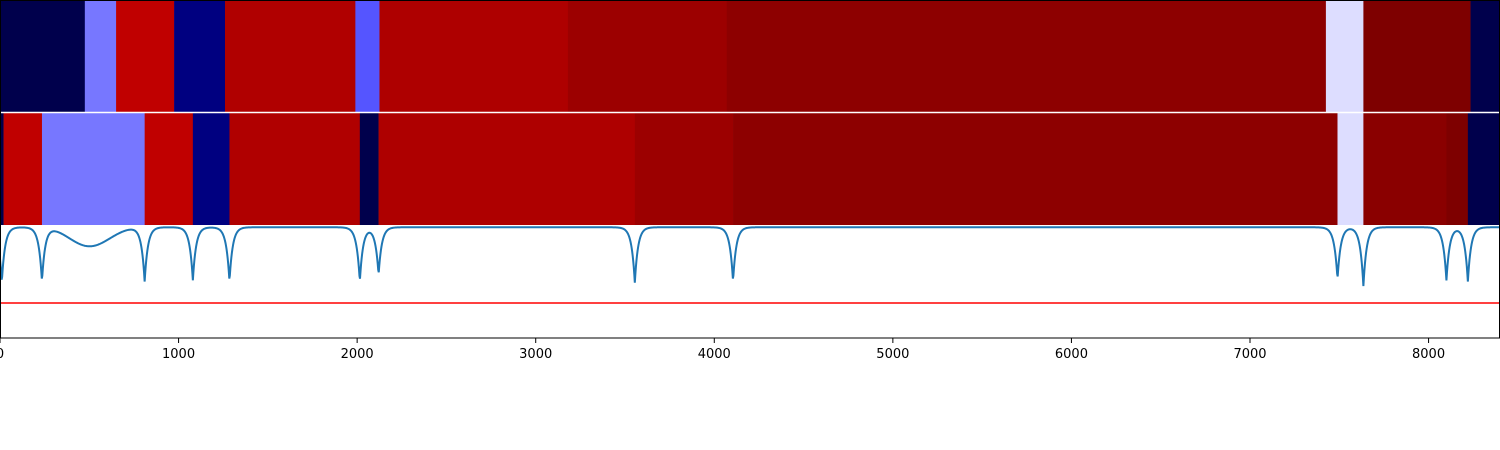  I want to click on x-tick-label-5000: 5000, so click(892, 354).